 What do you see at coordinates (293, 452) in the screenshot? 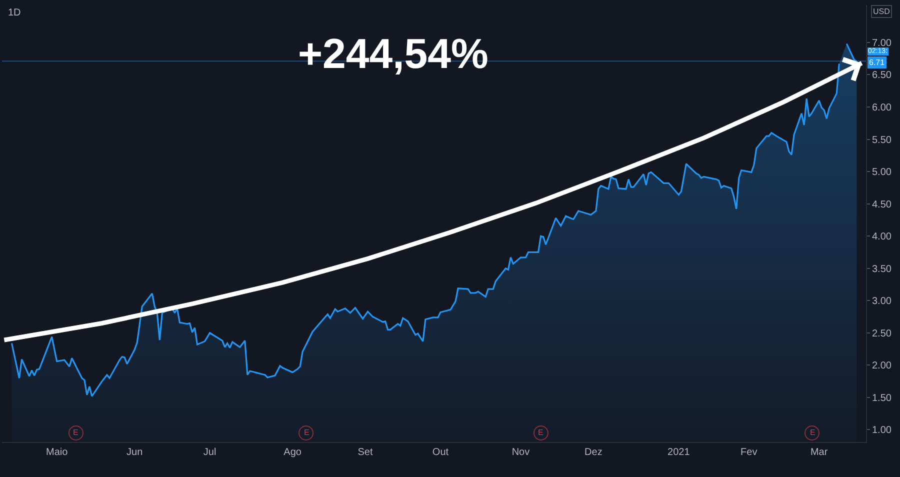
I see `x-tick-label: Ago` at bounding box center [293, 452].